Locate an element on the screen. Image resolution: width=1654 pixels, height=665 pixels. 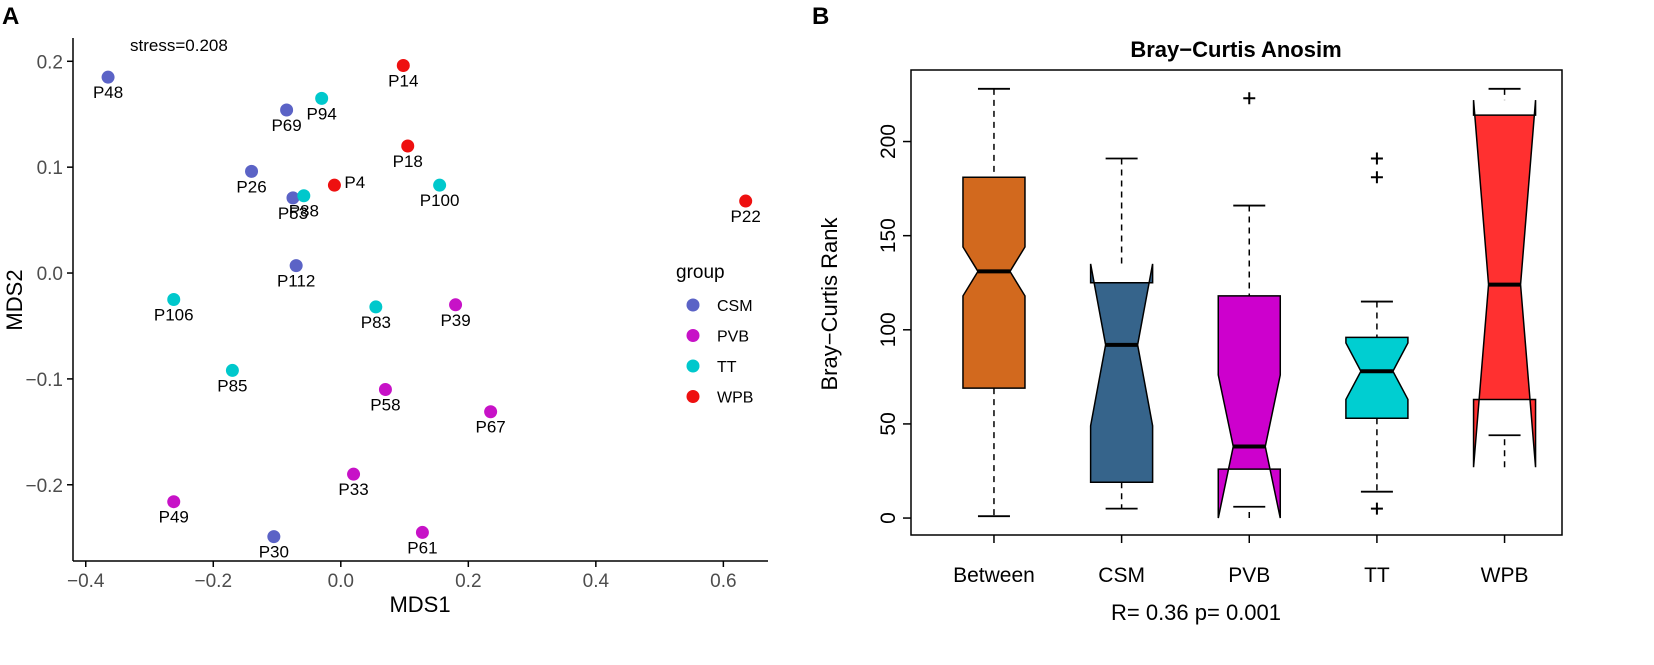
mds-y-axis-title: MDS2 is located at coordinates (14, 299).